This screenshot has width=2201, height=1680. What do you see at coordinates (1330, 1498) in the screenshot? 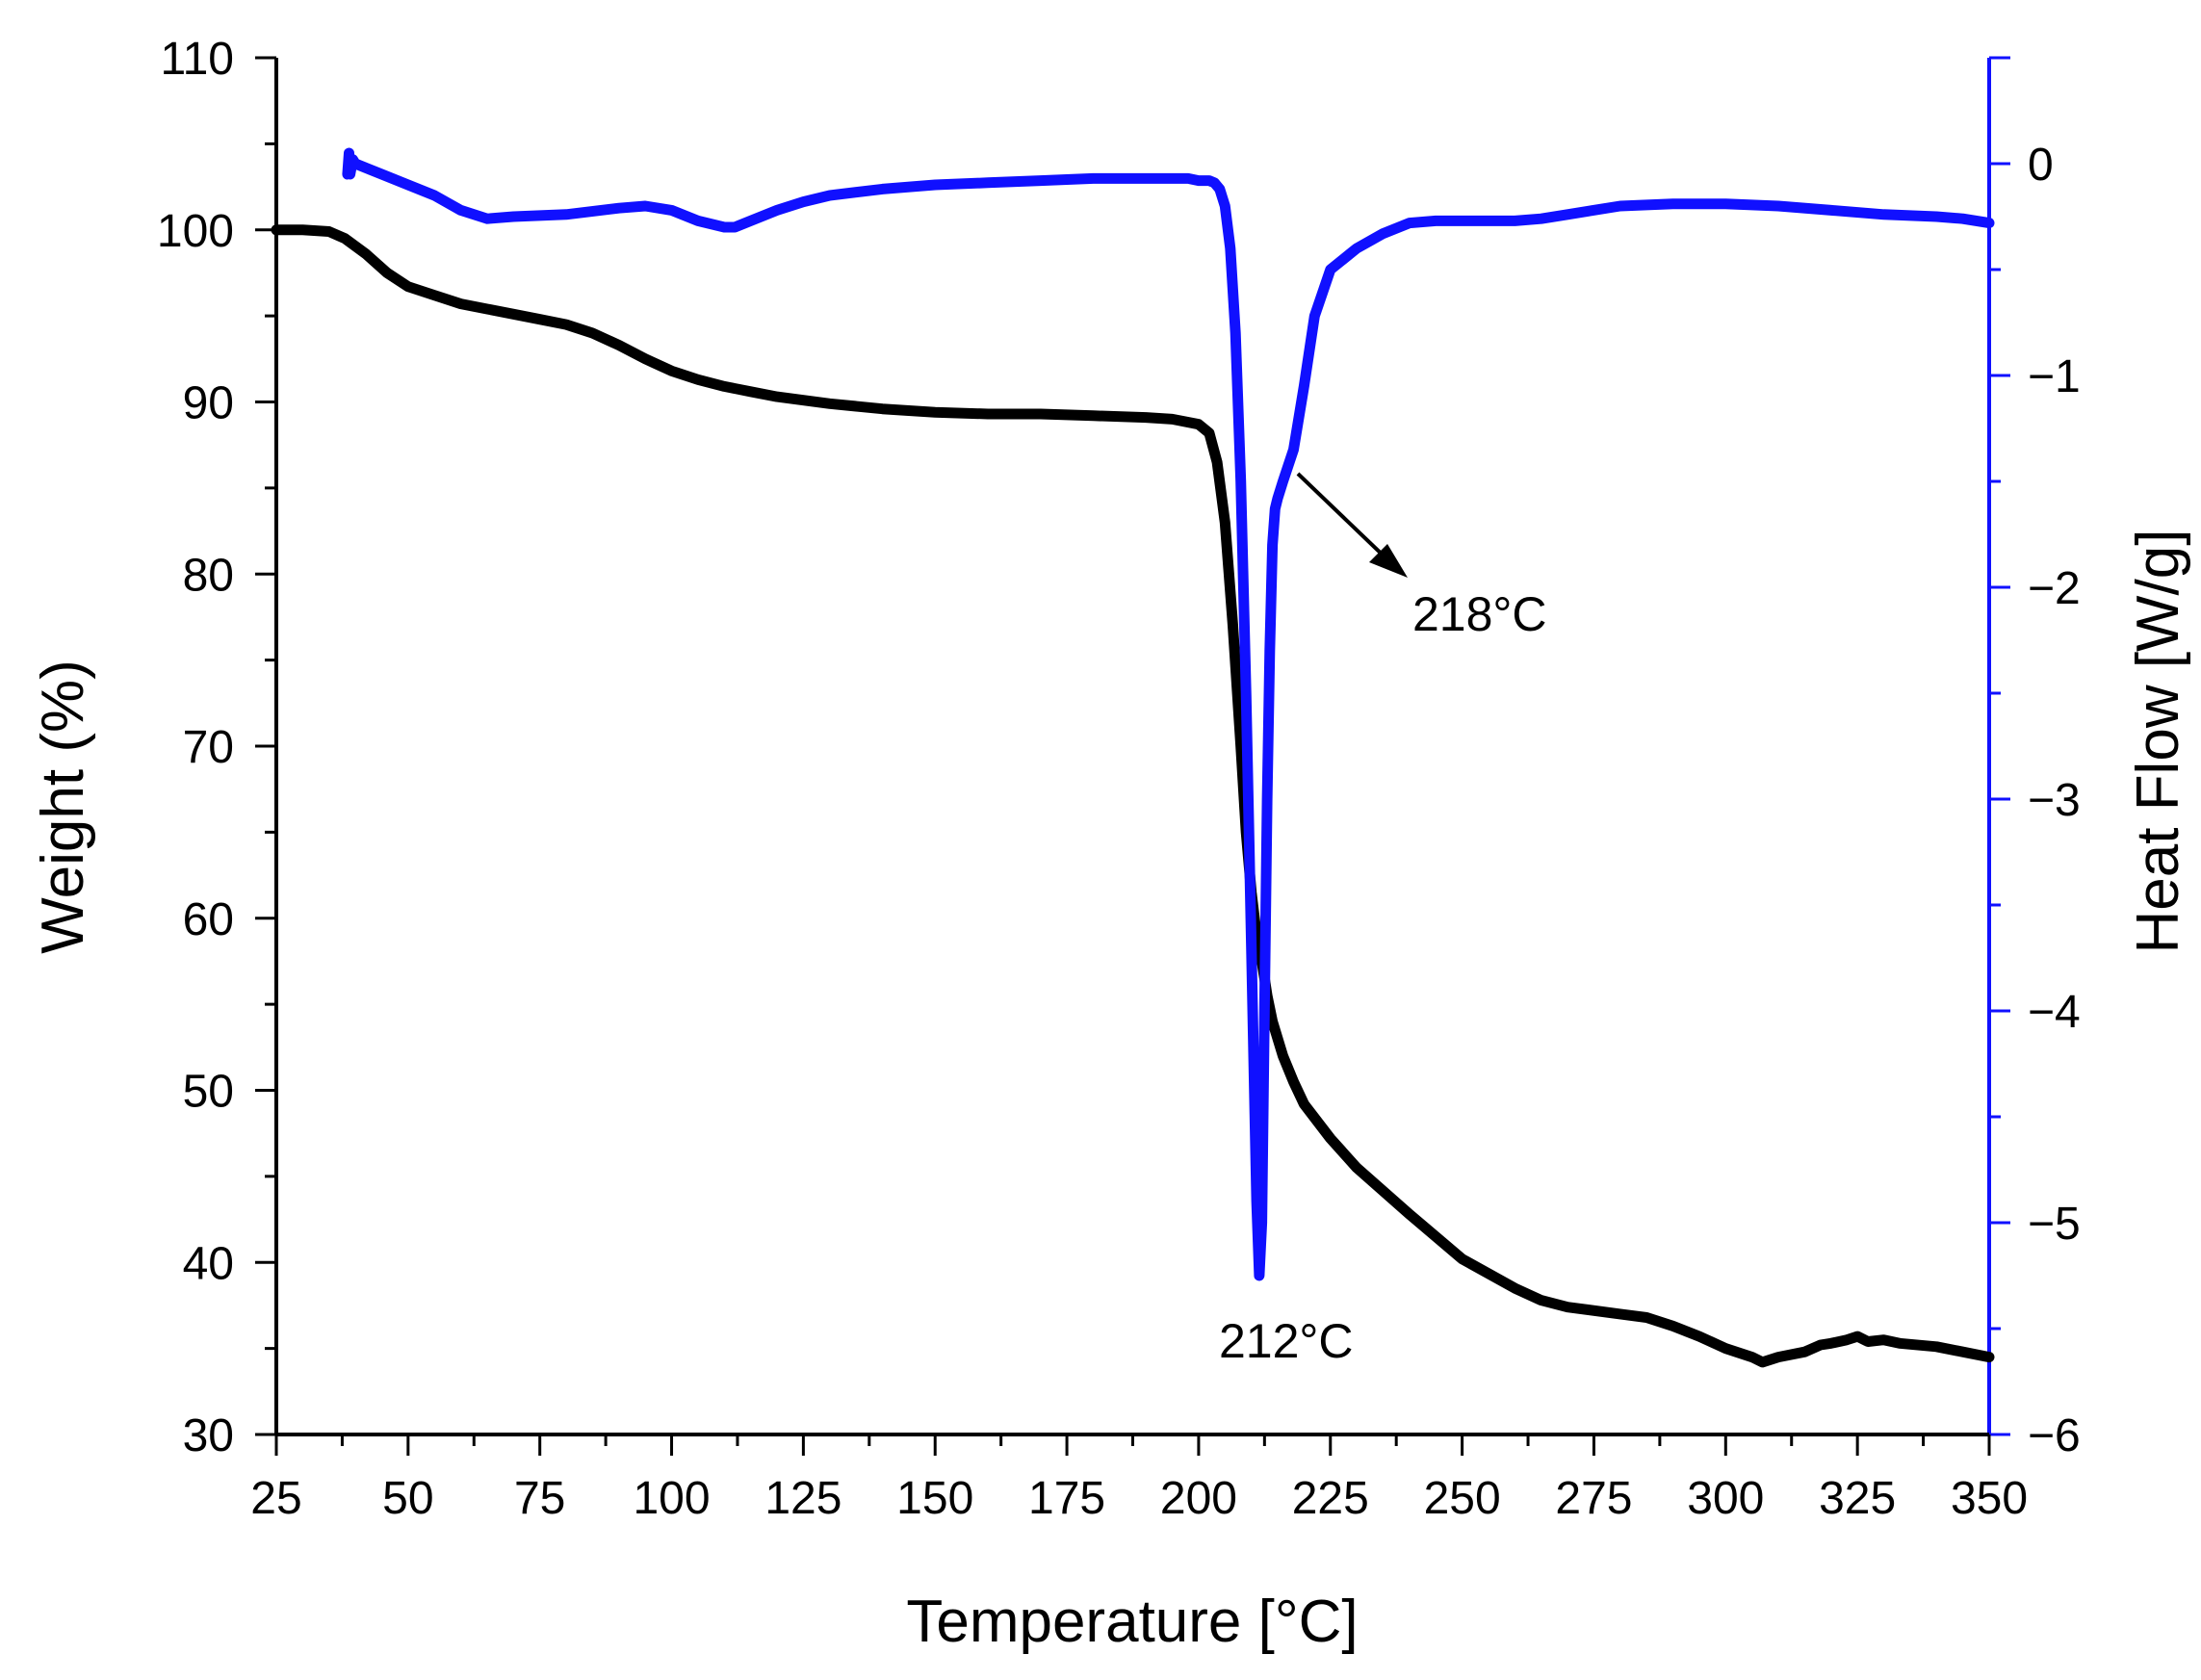
I see `x-tick-label: 225` at bounding box center [1330, 1498].